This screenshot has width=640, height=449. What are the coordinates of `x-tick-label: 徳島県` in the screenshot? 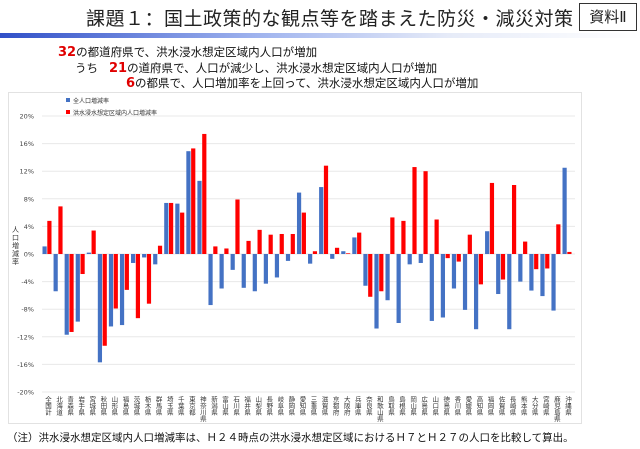 It's located at (445, 406).